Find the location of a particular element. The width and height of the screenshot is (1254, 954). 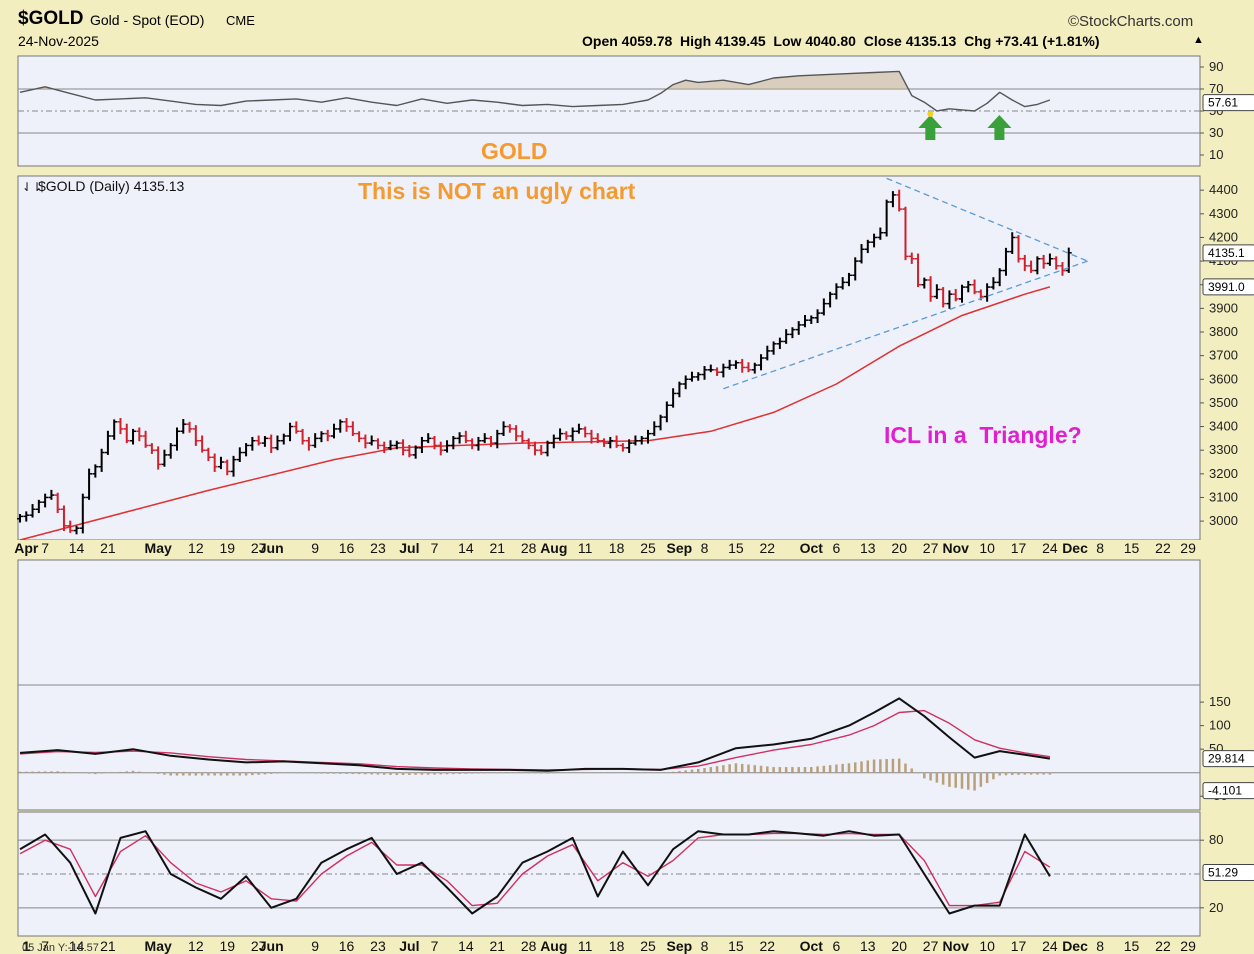

collapse-arrow-icon: ▲ is located at coordinates (1198, 40).